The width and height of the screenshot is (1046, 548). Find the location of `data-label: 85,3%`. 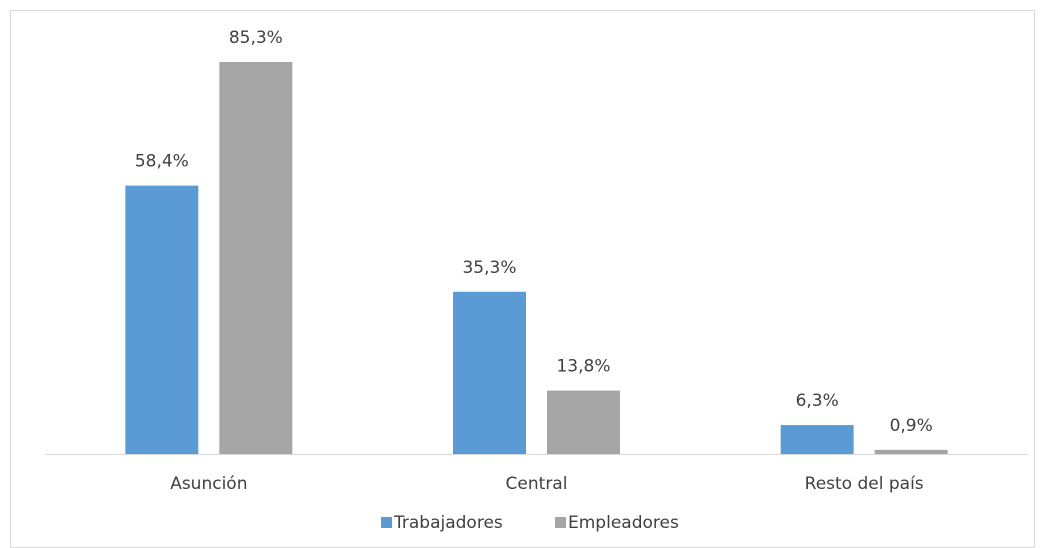

data-label: 85,3% is located at coordinates (256, 38).